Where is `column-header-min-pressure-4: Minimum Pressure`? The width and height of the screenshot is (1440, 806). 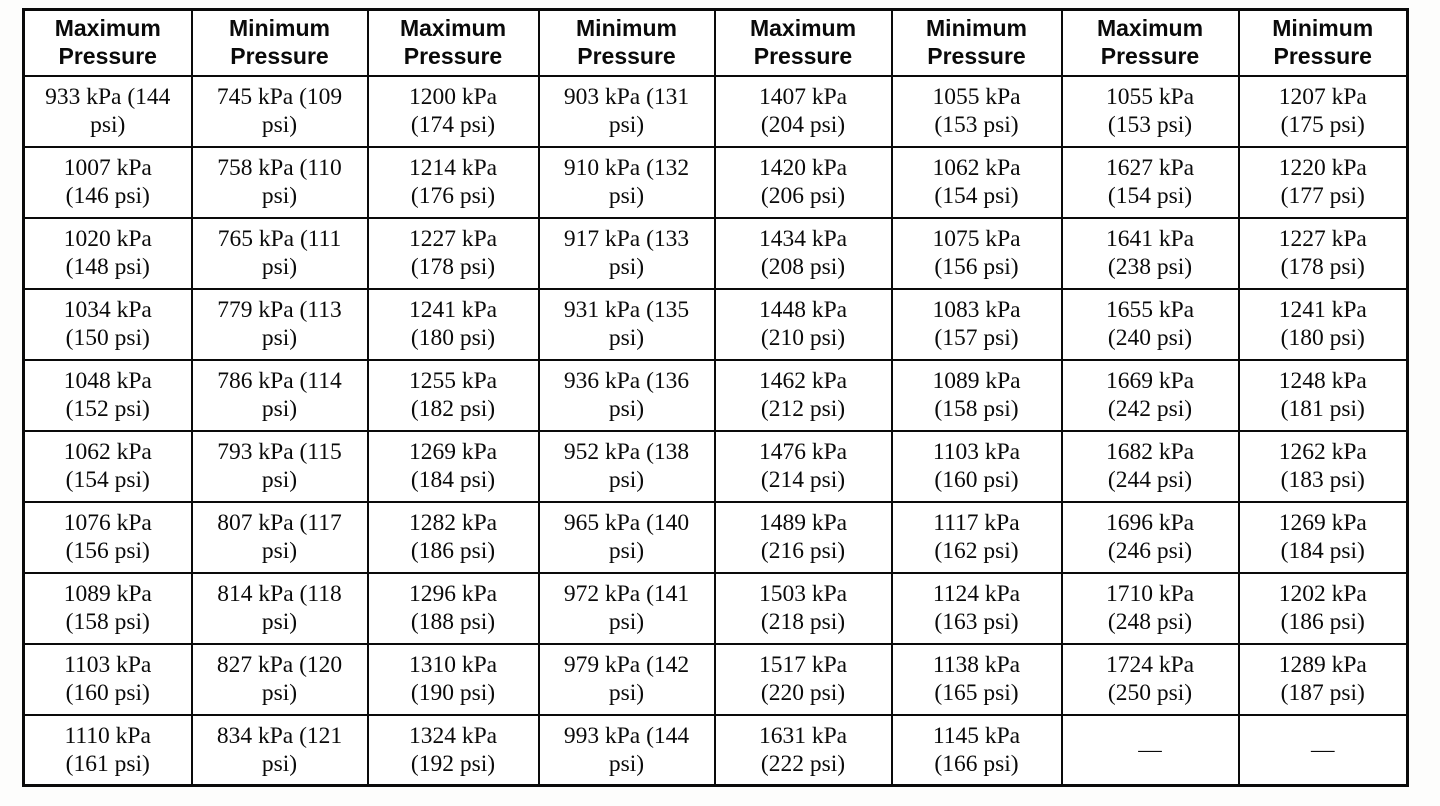
column-header-min-pressure-4: Minimum Pressure is located at coordinates (1323, 42).